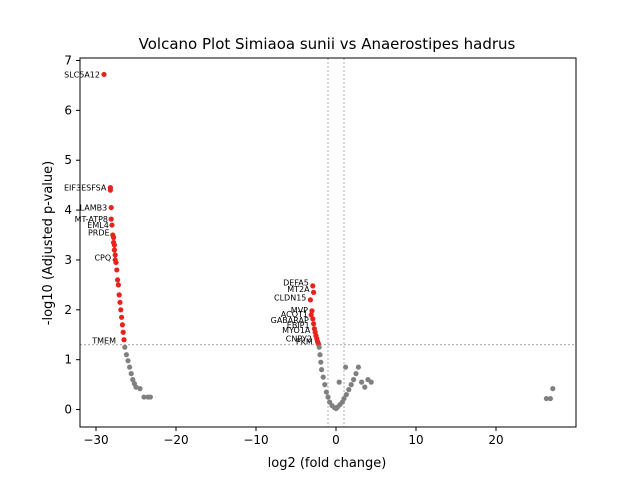 This screenshot has height=480, width=640. I want to click on y-tick-label: 0, so click(68, 410).